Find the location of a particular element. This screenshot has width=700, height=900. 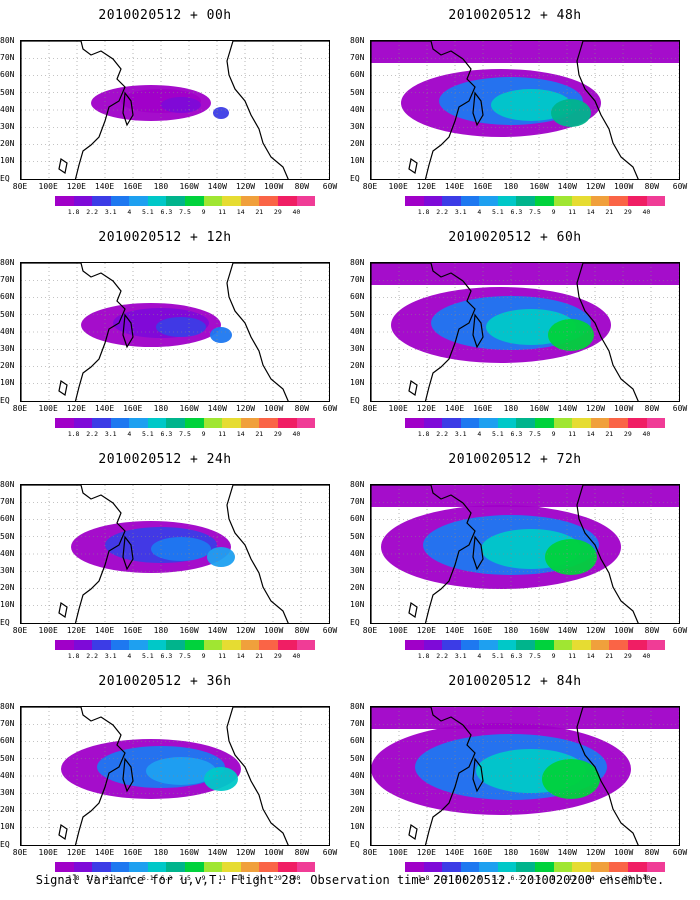

colorbar-tick-label: 40 is located at coordinates (296, 212).